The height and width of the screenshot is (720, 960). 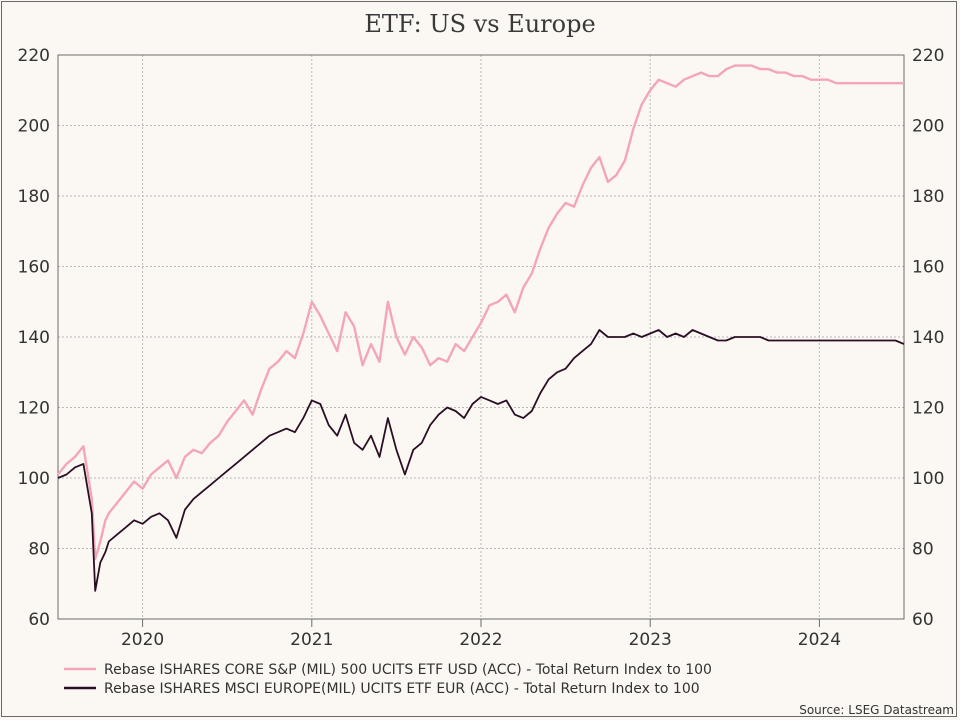 I want to click on x-axis: 2020 2021 2022 2023 2024, so click(x=481, y=634).